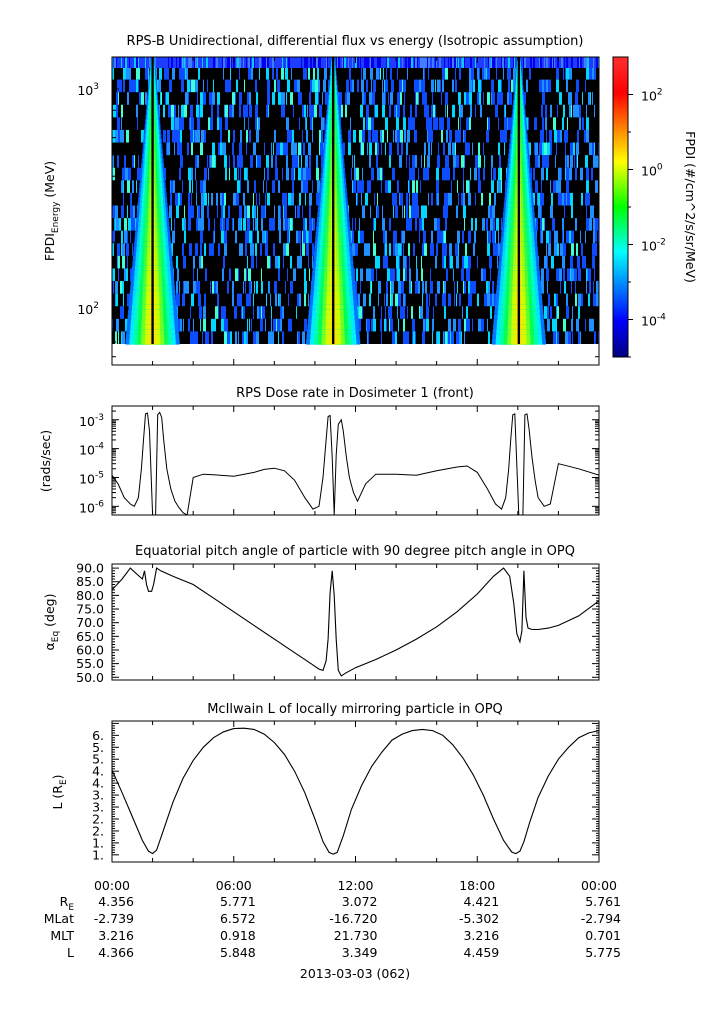 The height and width of the screenshot is (1019, 725). Describe the element at coordinates (333, 53) in the screenshot. I see `radiation-belt-band` at that location.